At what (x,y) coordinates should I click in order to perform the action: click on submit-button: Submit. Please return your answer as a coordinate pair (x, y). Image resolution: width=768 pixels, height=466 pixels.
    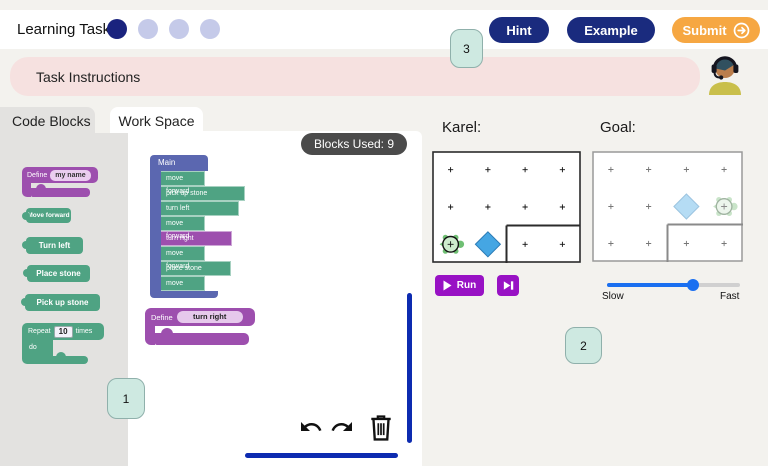
    Looking at the image, I should click on (716, 30).